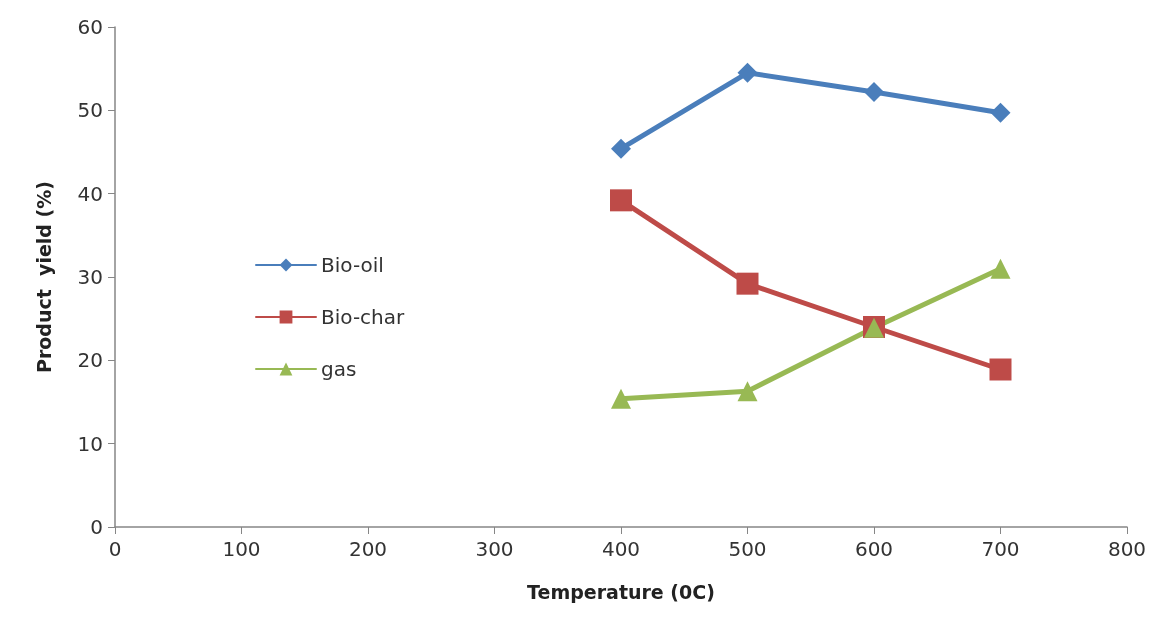  What do you see at coordinates (1127, 549) in the screenshot?
I see `x-tick-label: 800` at bounding box center [1127, 549].